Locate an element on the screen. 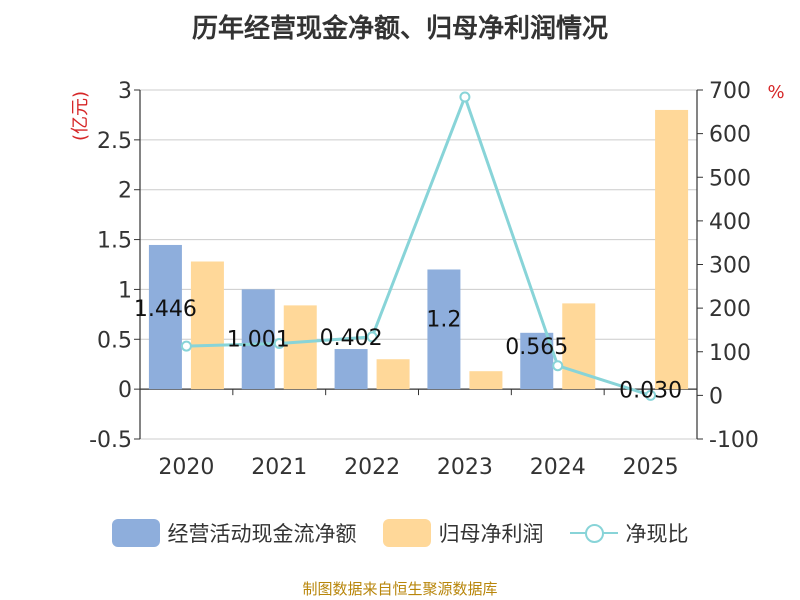 This screenshot has height=600, width=800. legend-item-ratio: 净现比 is located at coordinates (629, 533).